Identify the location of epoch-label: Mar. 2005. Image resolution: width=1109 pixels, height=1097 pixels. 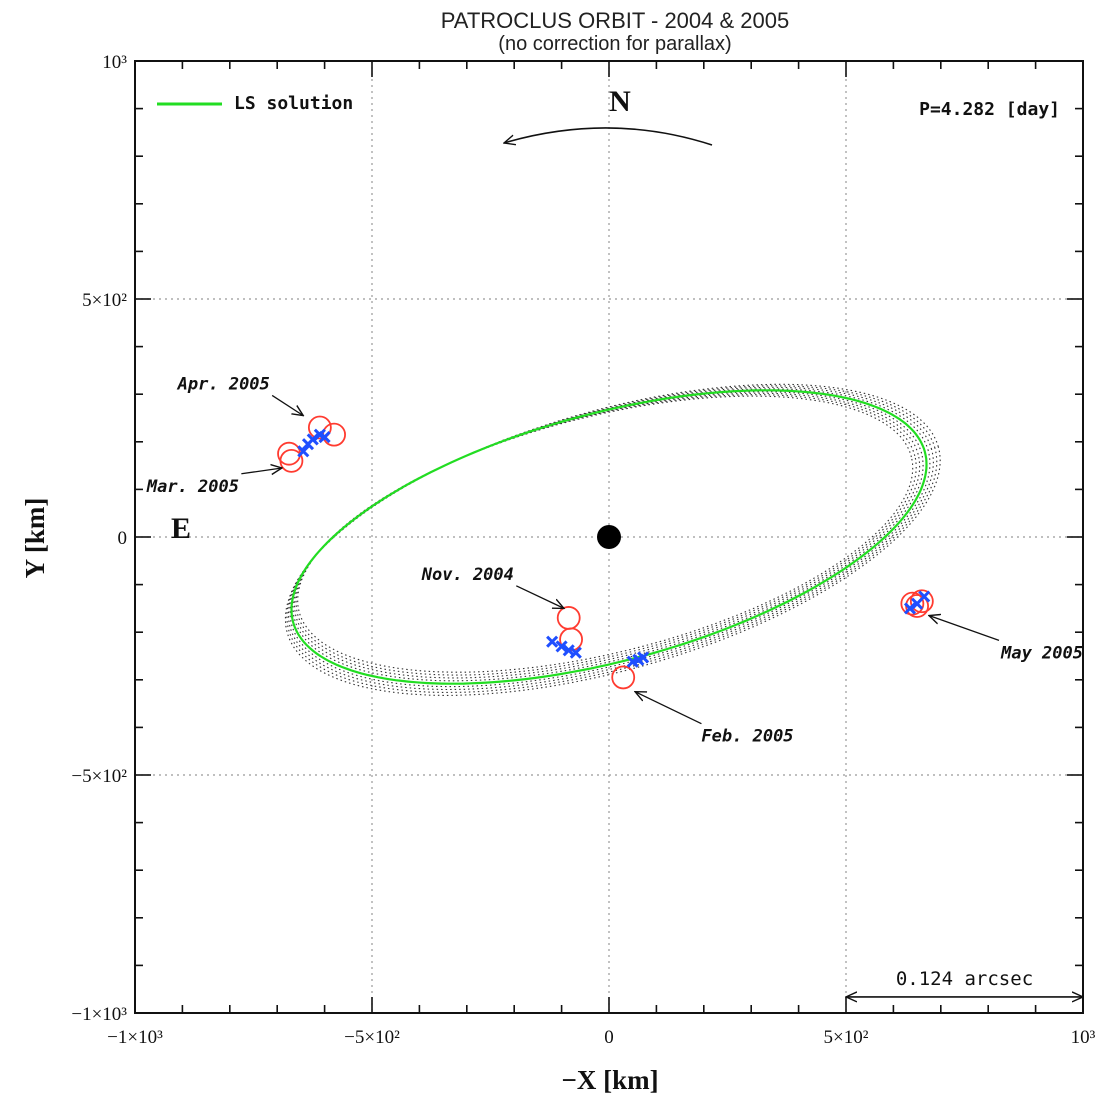
(192, 487).